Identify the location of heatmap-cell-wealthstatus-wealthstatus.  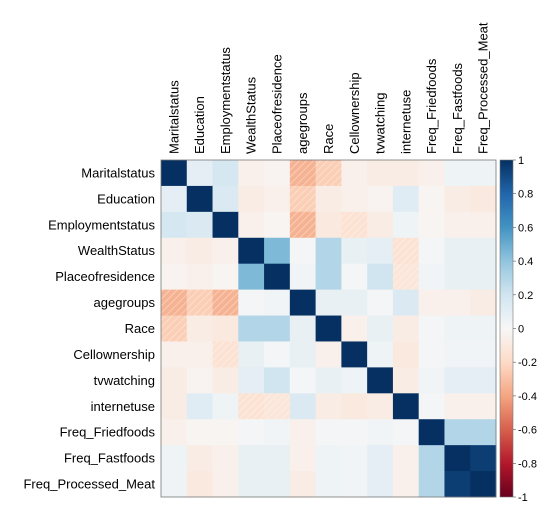
(251, 251).